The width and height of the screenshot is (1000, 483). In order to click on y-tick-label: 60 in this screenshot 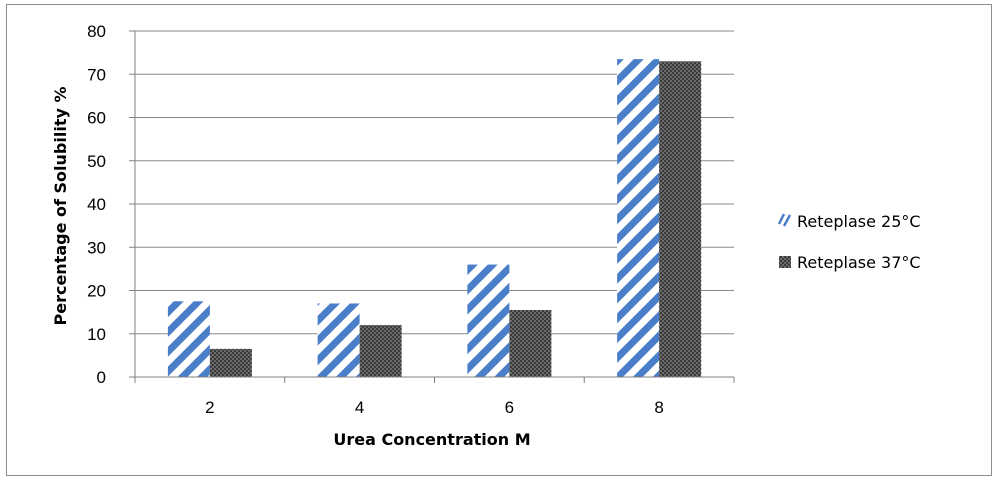, I will do `click(96, 118)`.